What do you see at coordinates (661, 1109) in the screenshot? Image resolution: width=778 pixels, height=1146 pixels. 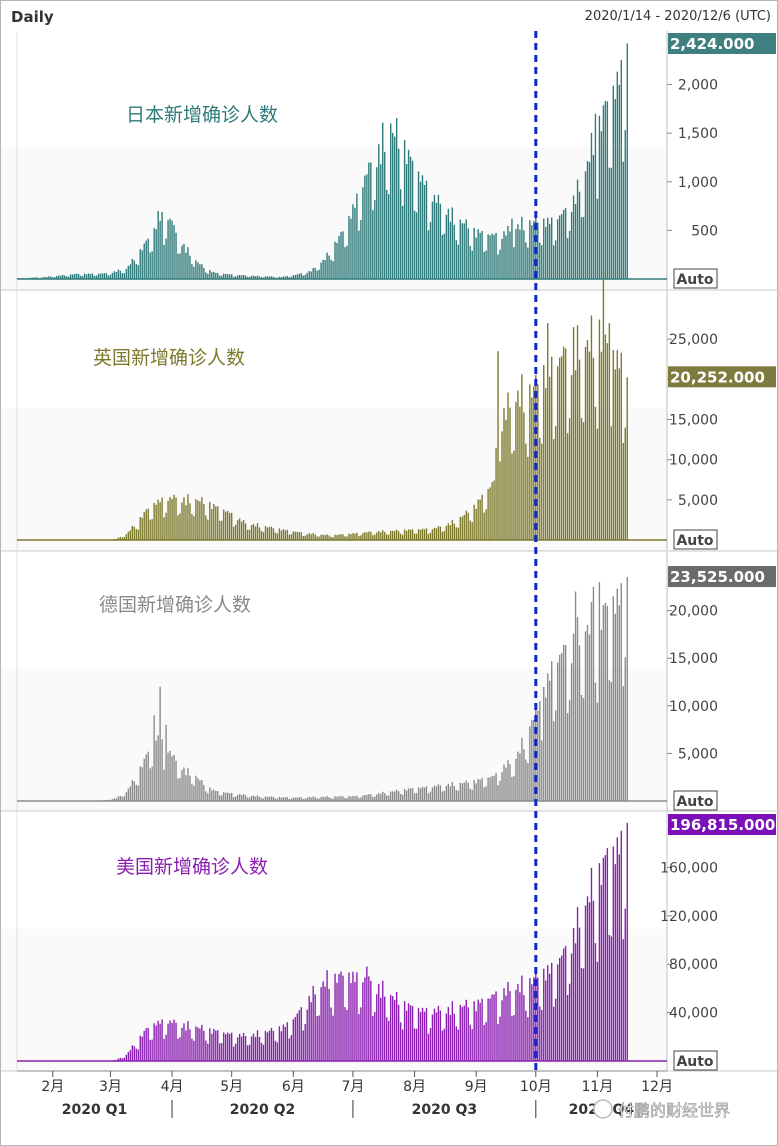 I see `watermark: 付鹏的财经世界` at bounding box center [661, 1109].